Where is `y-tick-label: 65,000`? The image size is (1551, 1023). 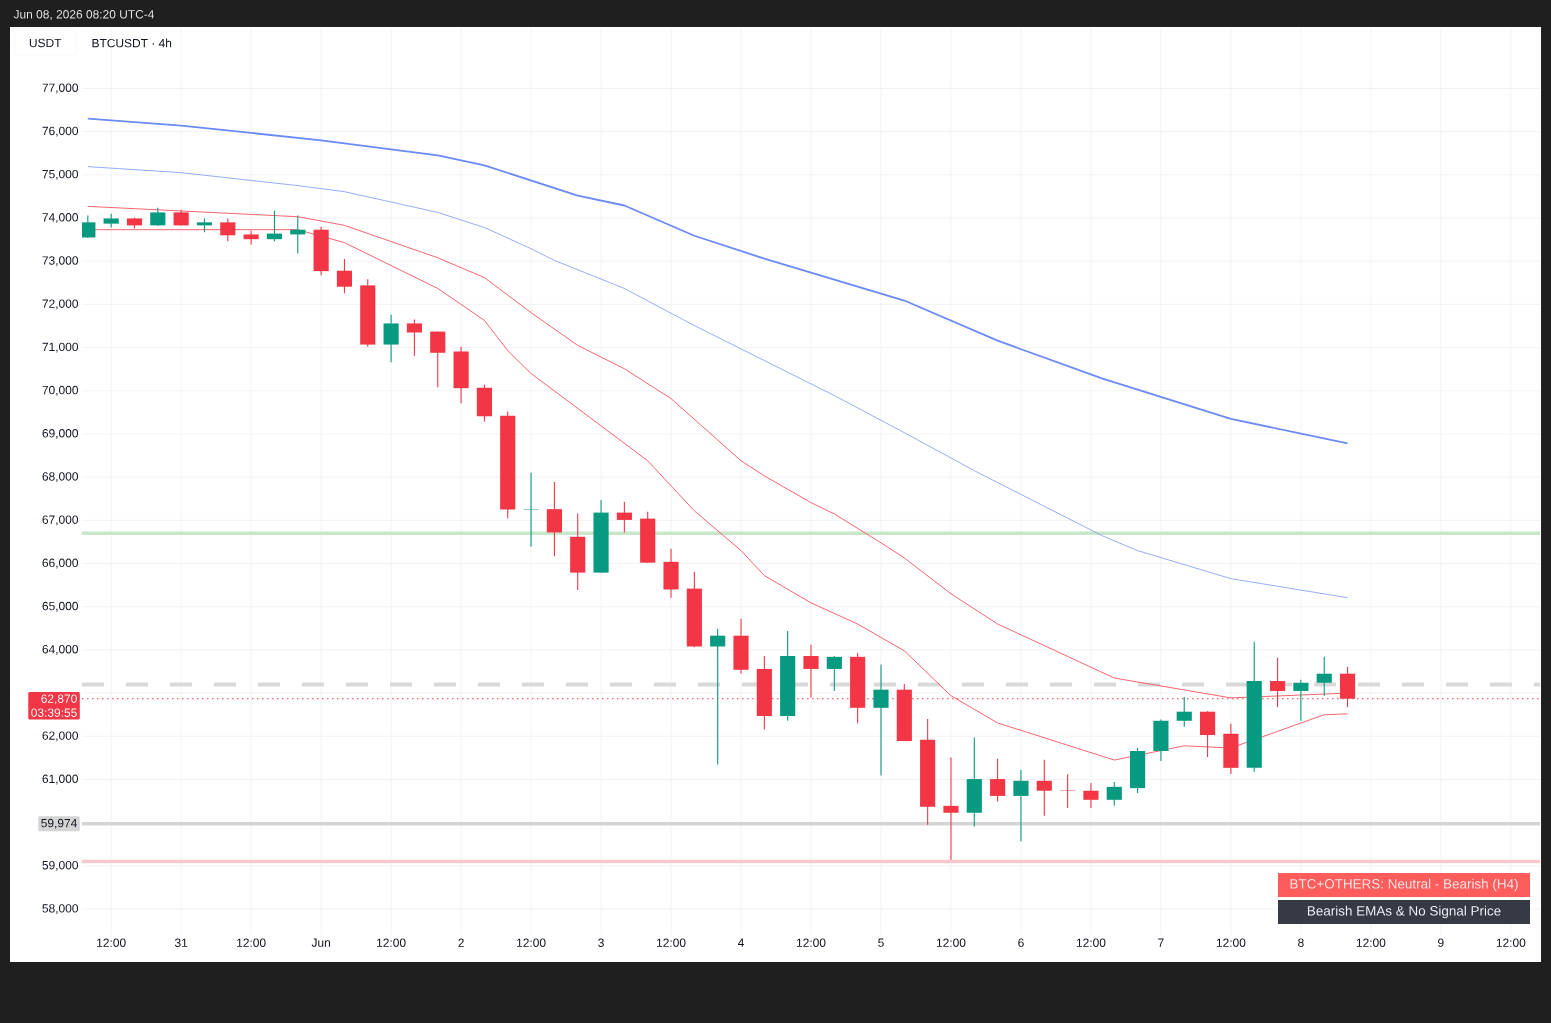 y-tick-label: 65,000 is located at coordinates (60, 606).